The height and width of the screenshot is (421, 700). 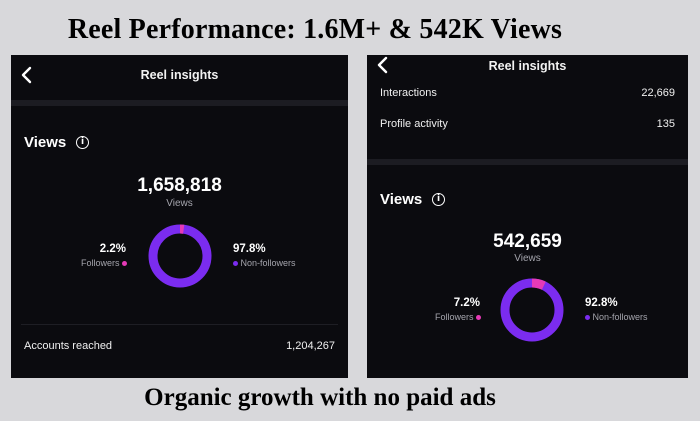 I want to click on views-total: 542,659, so click(x=527, y=241).